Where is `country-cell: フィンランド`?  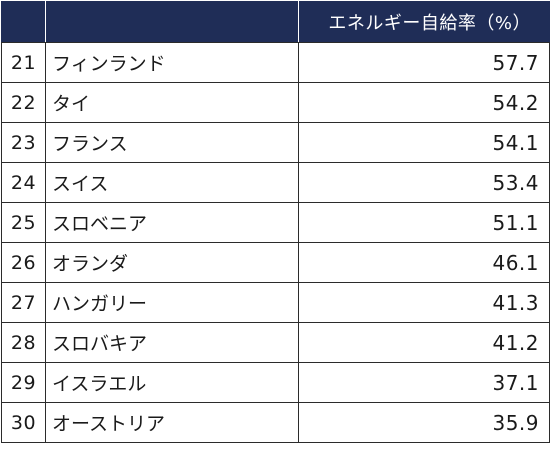 country-cell: フィンランド is located at coordinates (172, 62).